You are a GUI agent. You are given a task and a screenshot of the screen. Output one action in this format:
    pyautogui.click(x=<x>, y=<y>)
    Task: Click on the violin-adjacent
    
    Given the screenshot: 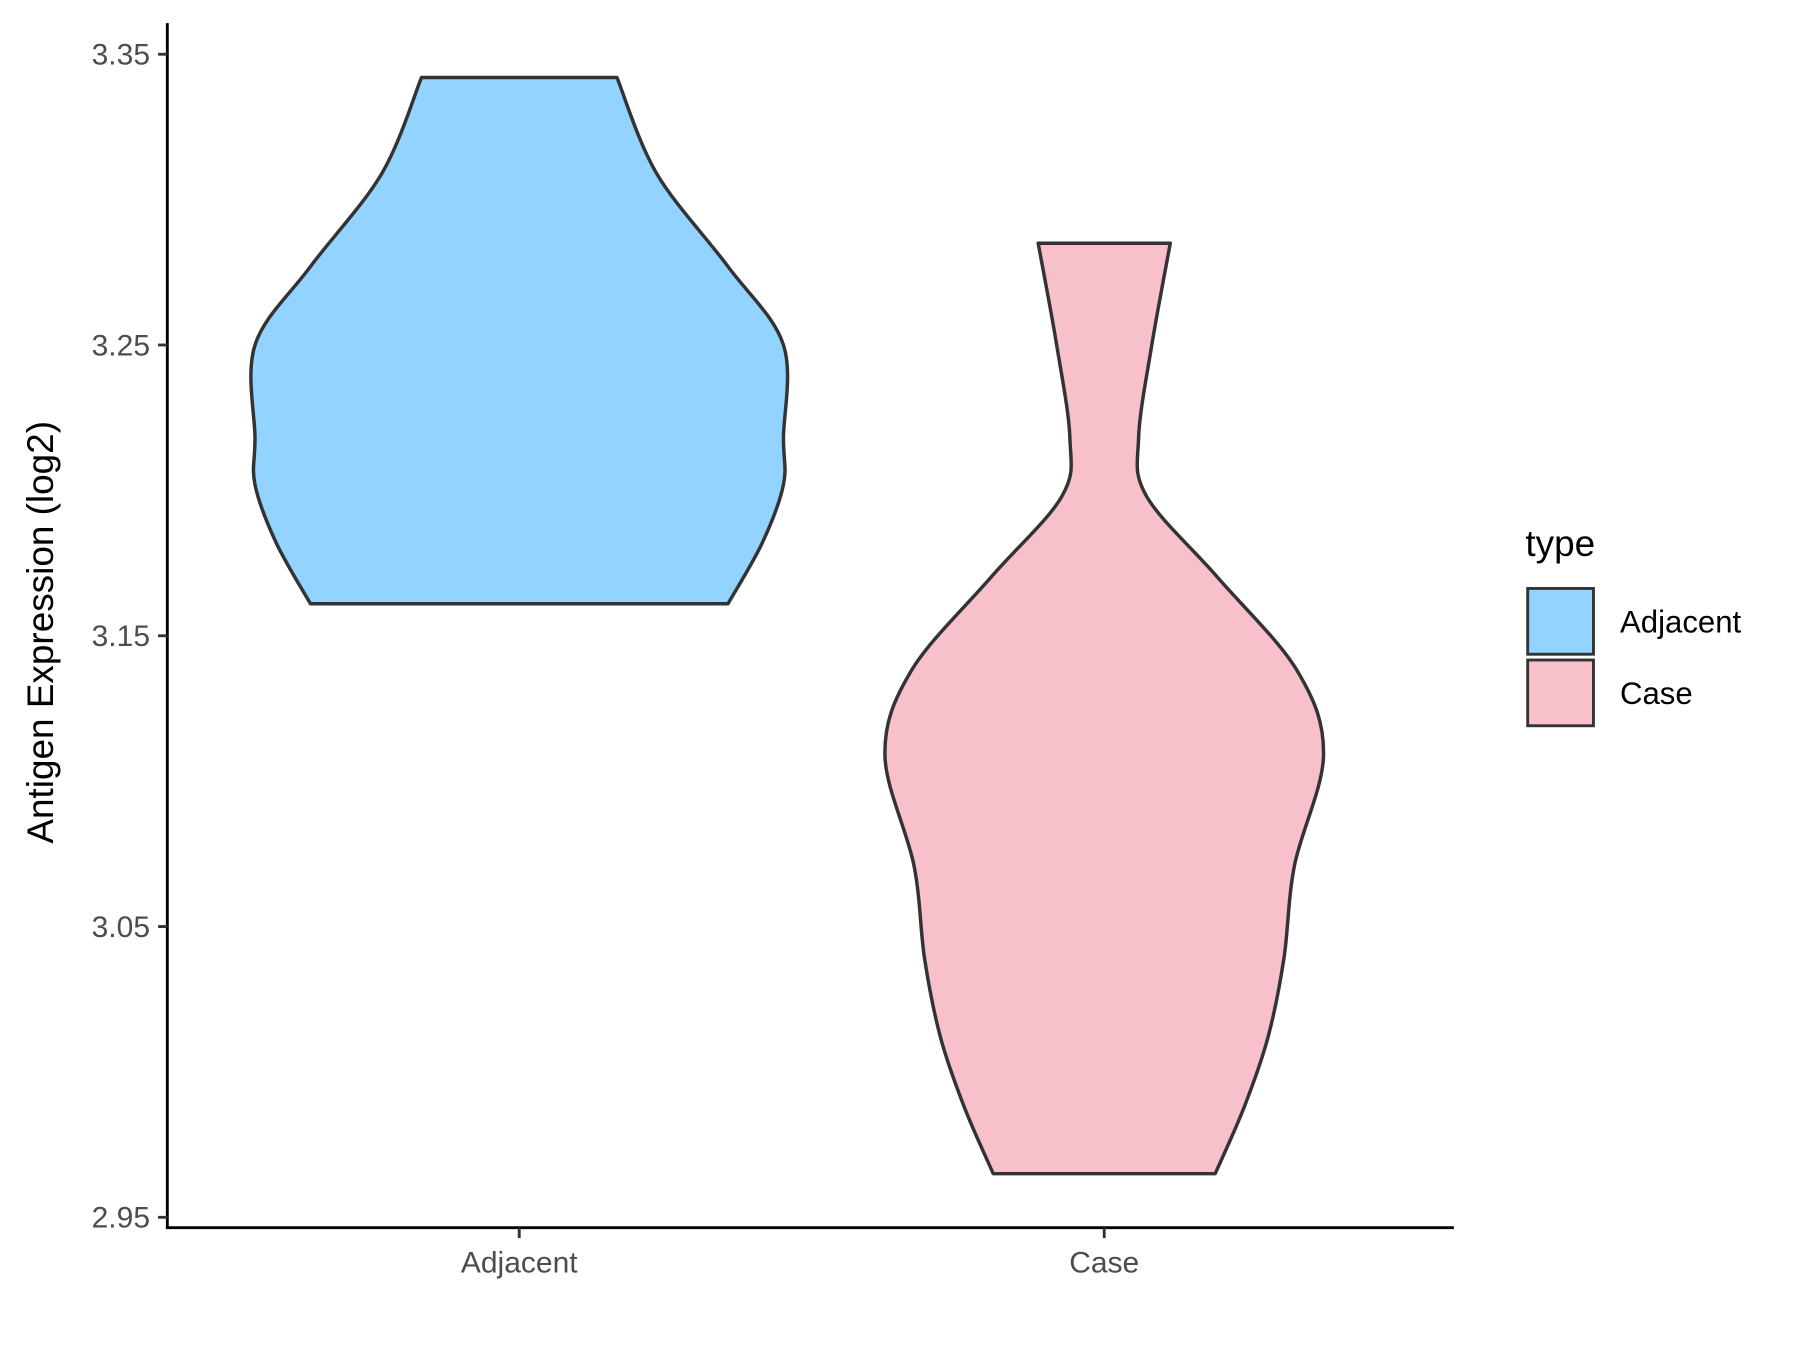 What is the action you would take?
    pyautogui.click(x=519, y=340)
    